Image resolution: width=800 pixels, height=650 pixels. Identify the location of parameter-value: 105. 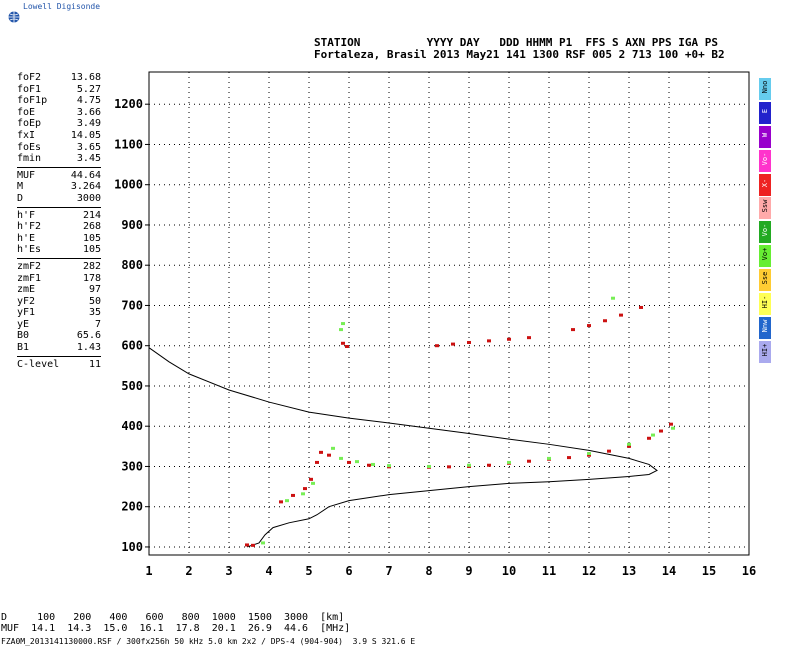
(91, 238).